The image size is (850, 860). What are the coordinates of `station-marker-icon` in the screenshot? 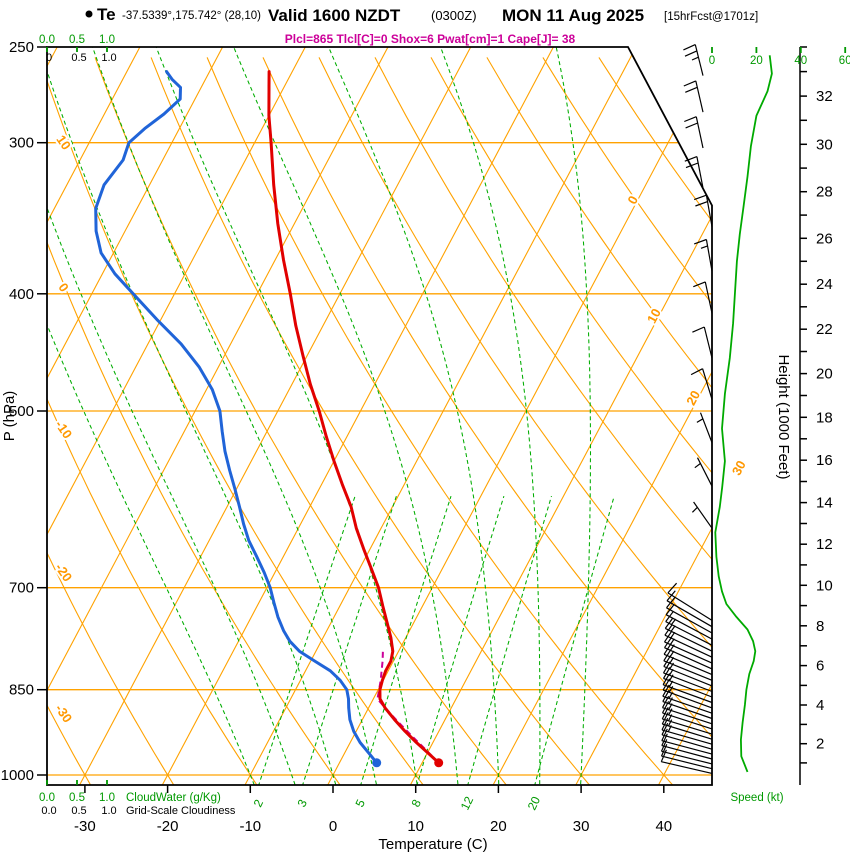 It's located at (89, 14).